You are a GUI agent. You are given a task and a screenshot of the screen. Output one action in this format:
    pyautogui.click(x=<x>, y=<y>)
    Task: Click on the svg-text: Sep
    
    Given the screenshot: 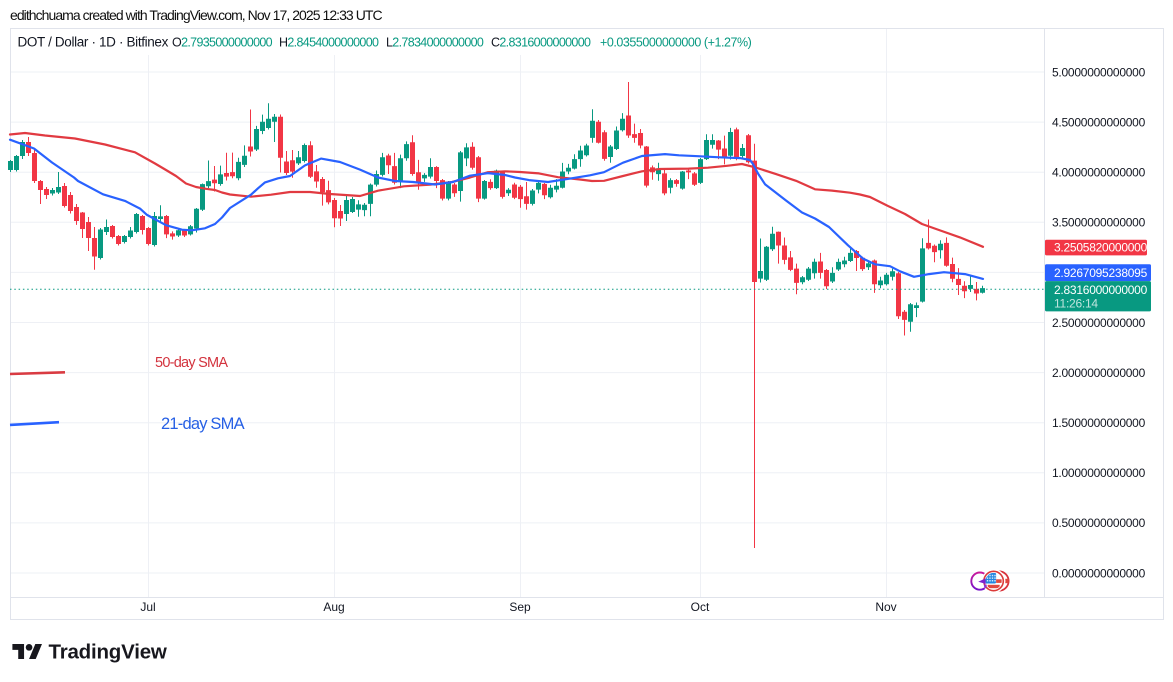 What is the action you would take?
    pyautogui.click(x=520, y=607)
    